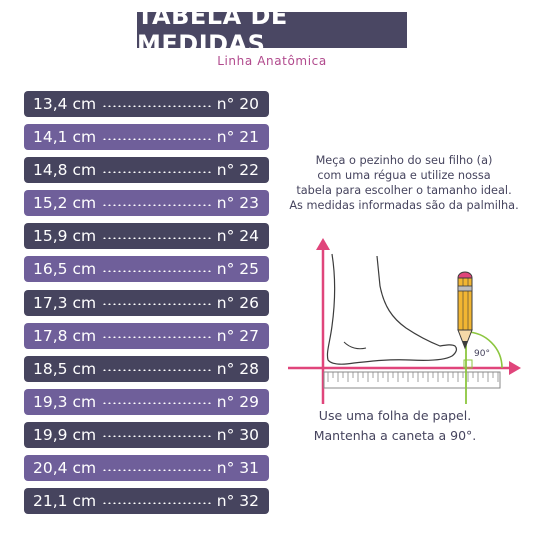 The image size is (544, 544). I want to click on size-number: n° 28, so click(237, 368).